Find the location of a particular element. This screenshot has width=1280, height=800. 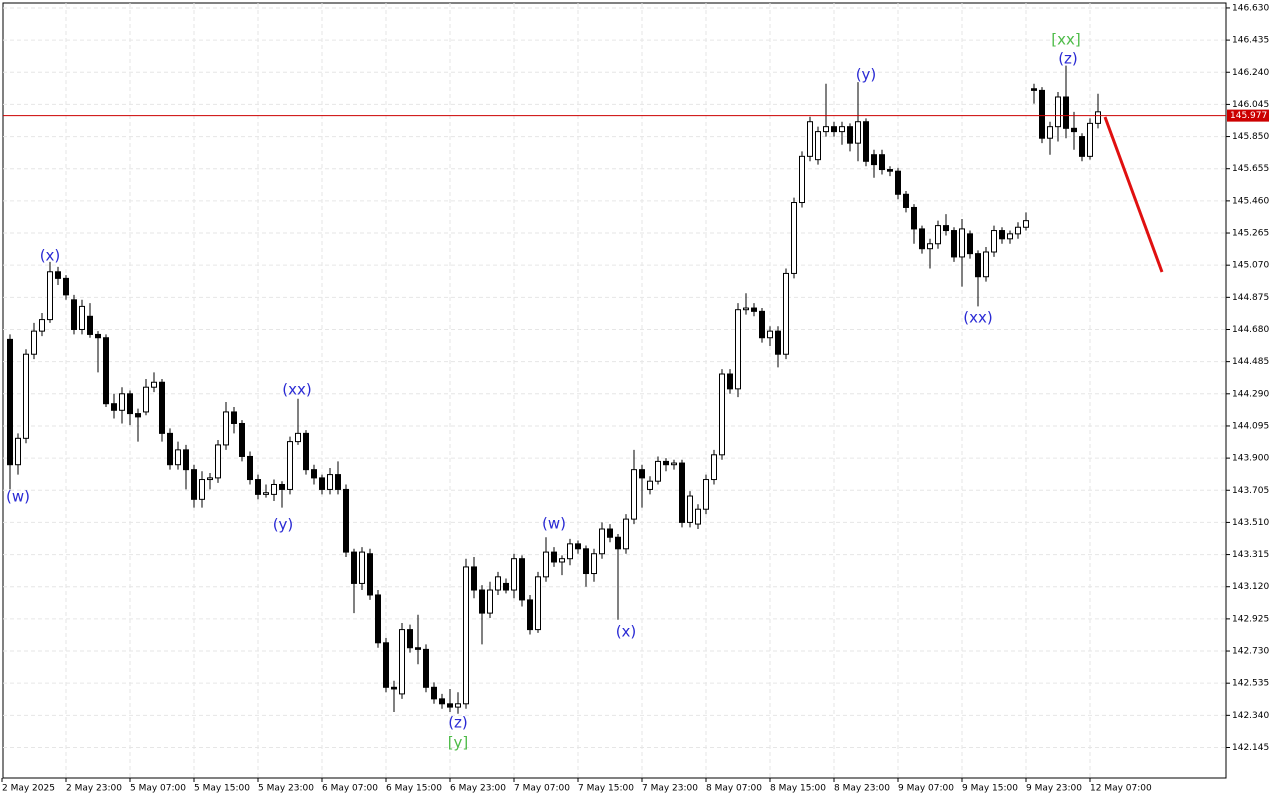

y-tick-label: 144.875 is located at coordinates (1250, 298).